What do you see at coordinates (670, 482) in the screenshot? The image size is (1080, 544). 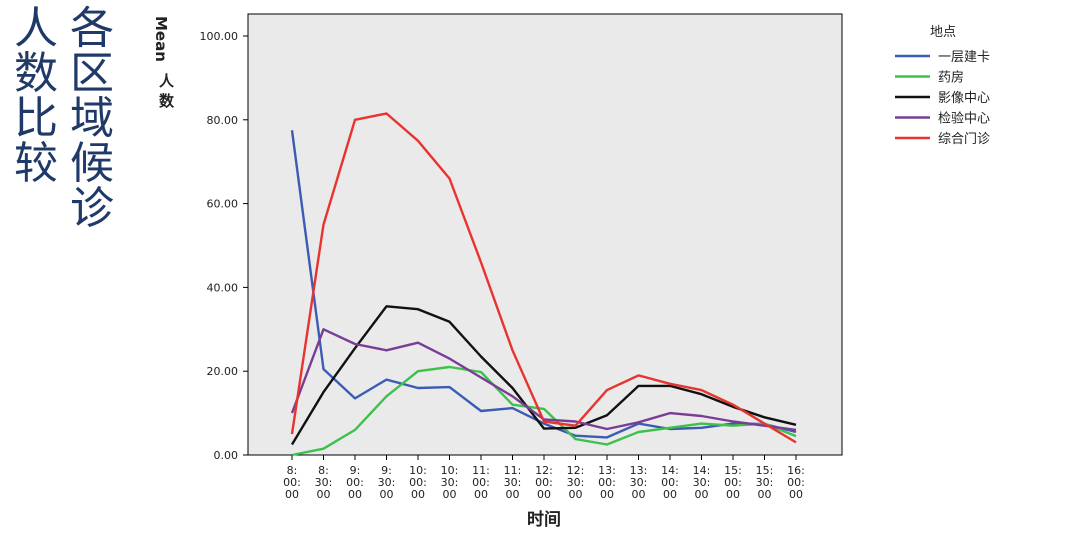 I see `x-tick-label: 14: 00: 00` at bounding box center [670, 482].